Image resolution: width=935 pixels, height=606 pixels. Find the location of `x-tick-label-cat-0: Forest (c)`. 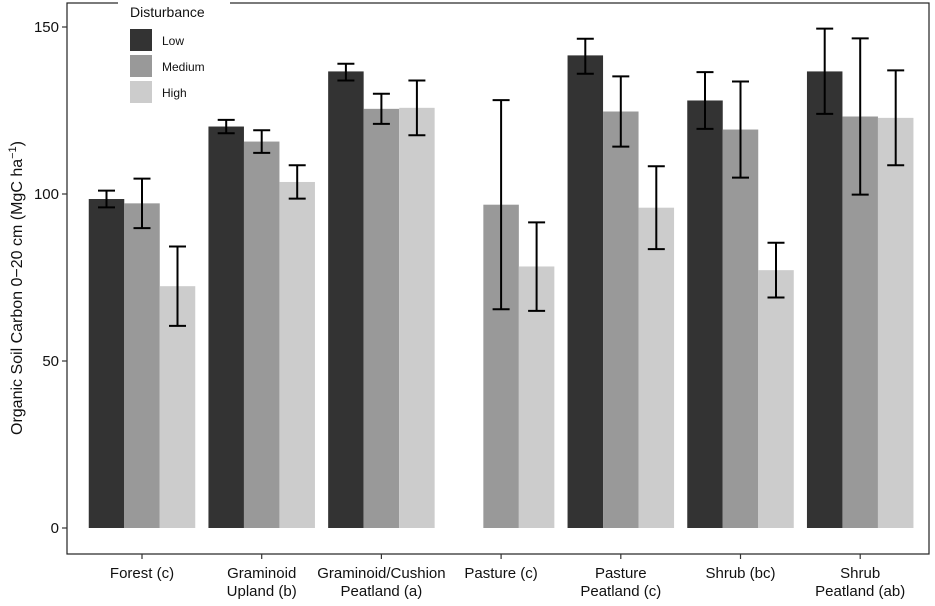

x-tick-label-cat-0: Forest (c) is located at coordinates (142, 573).